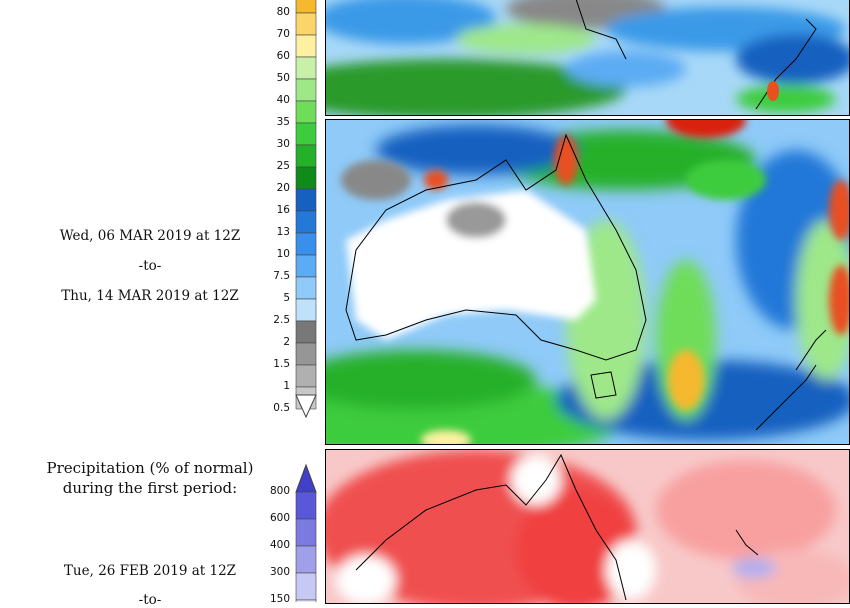 This screenshot has height=608, width=850. Describe the element at coordinates (150, 236) in the screenshot. I see `period2-from: Wed, 06 MAR 2019 at 12Z` at that location.